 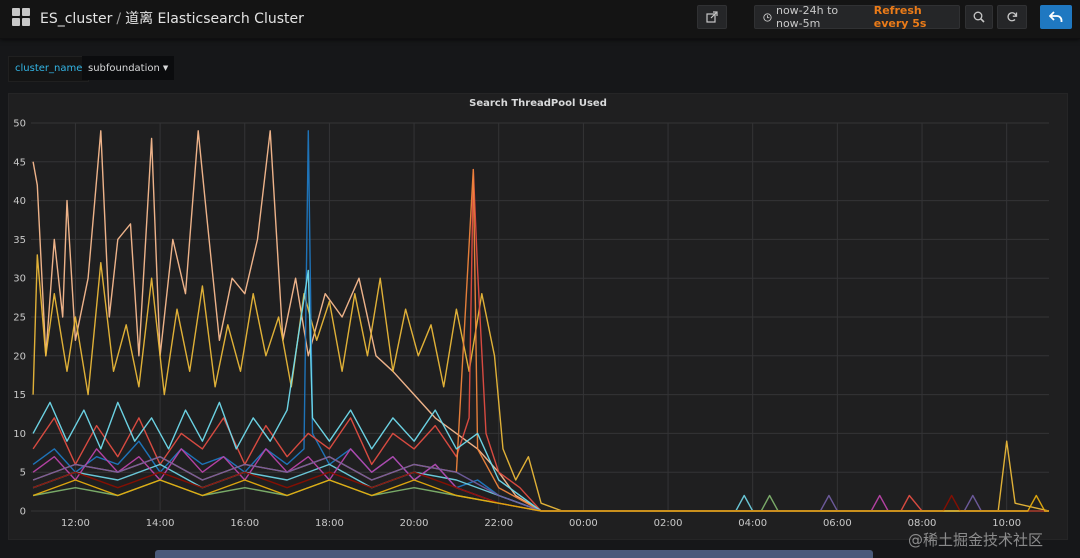 I want to click on refresh-interval-label: Refresh every 5s, so click(x=900, y=17).